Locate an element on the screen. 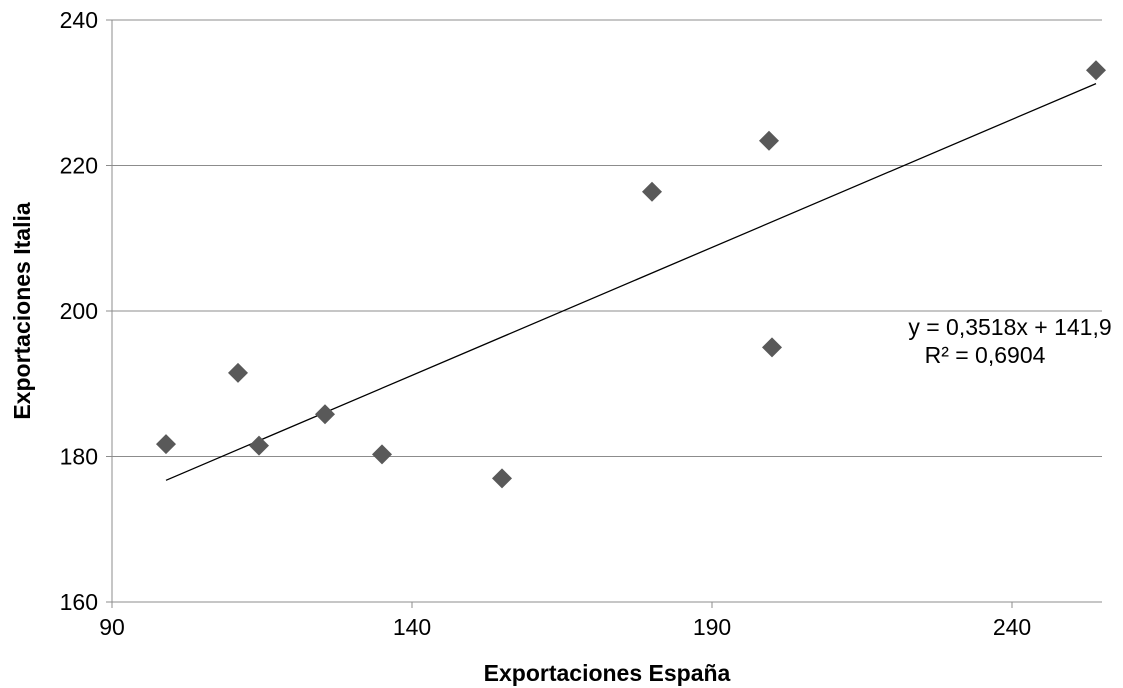  x-tick-label-2: 190 is located at coordinates (712, 627).